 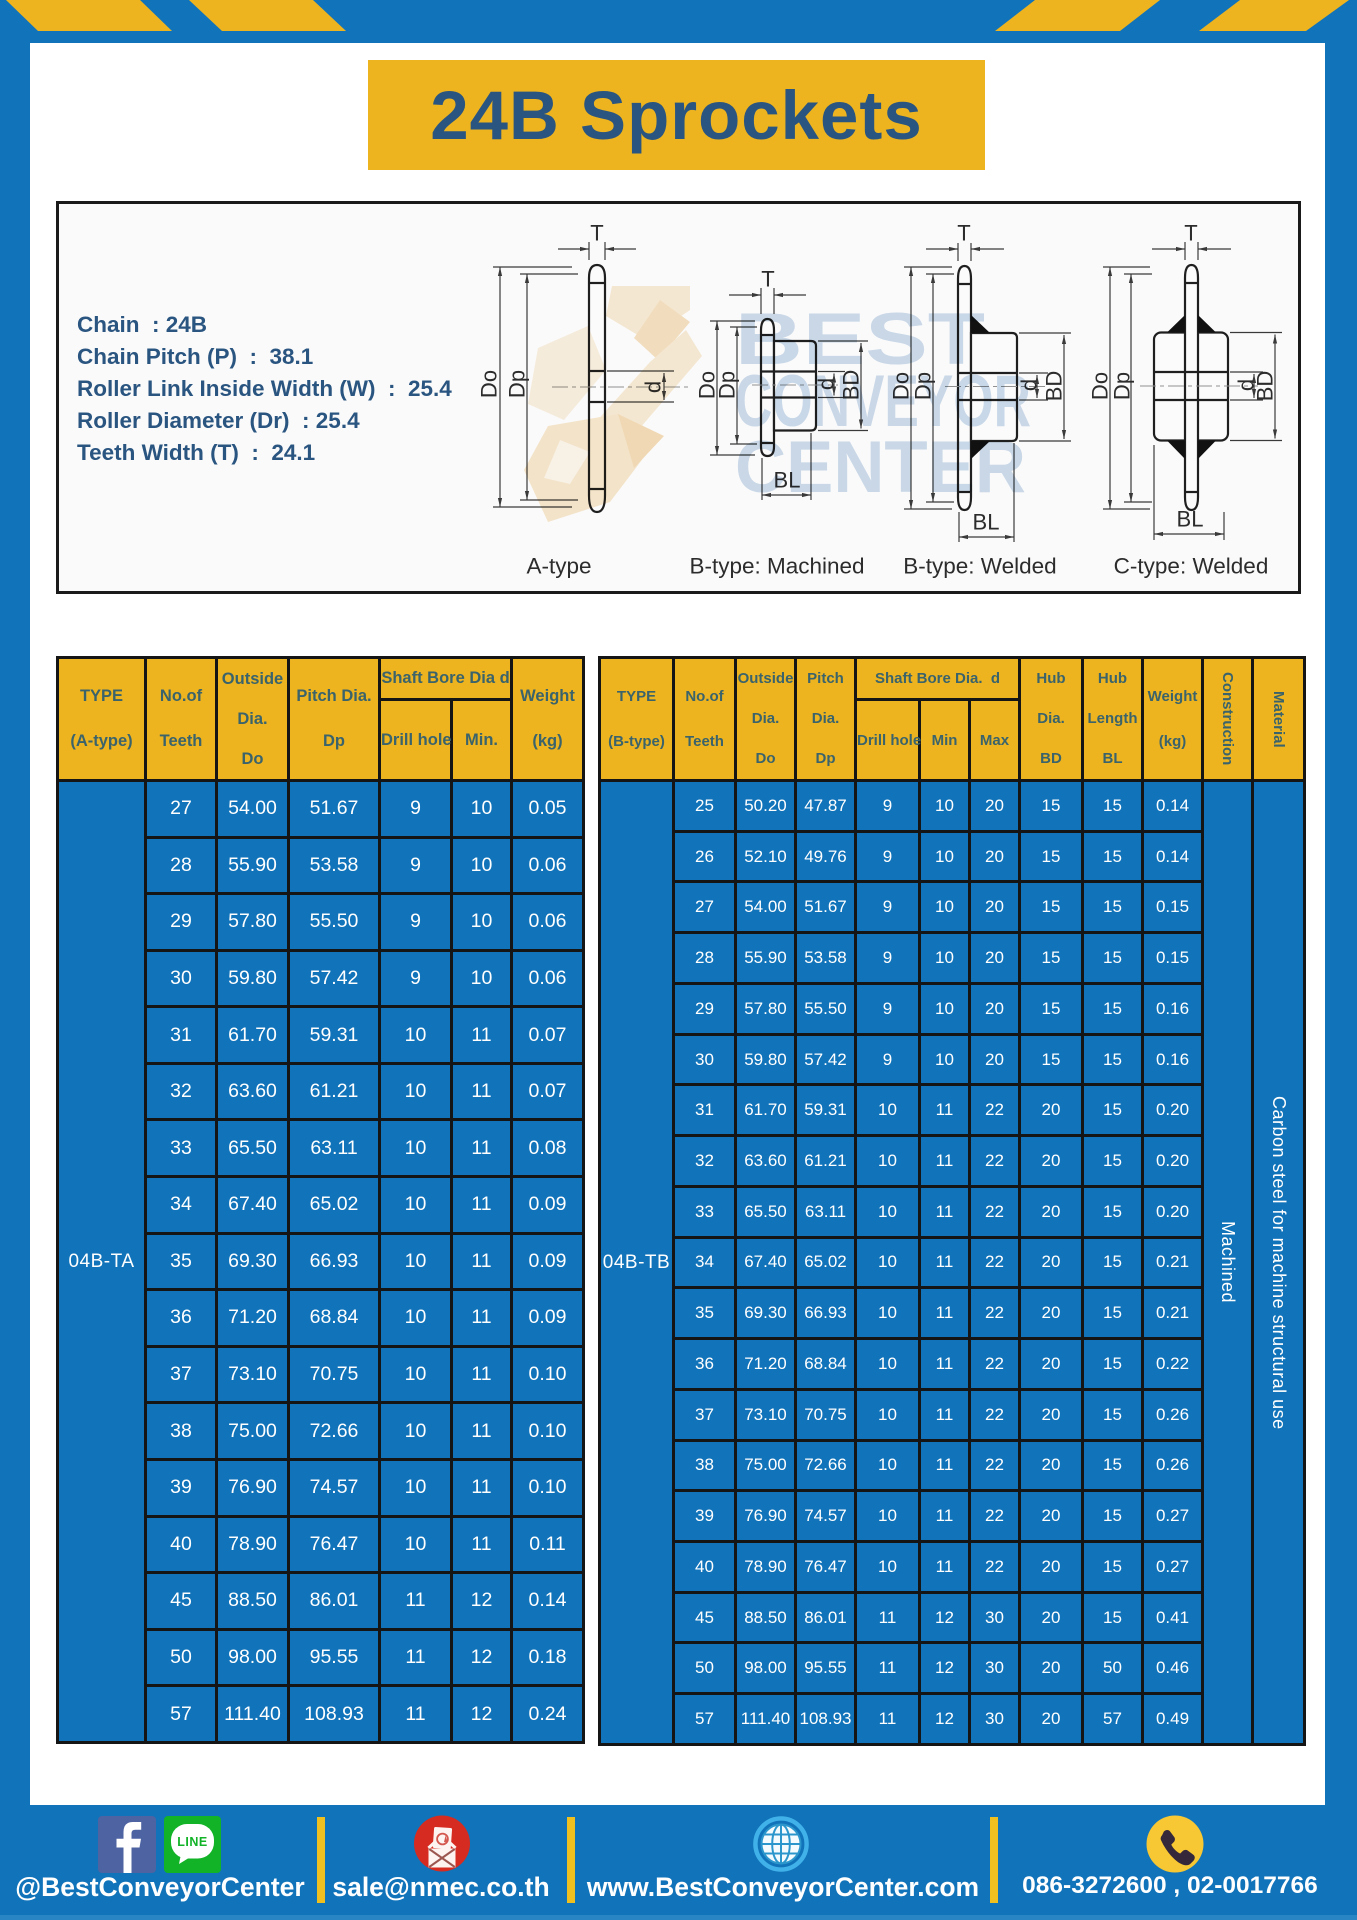 What do you see at coordinates (979, 566) in the screenshot?
I see `svg-text: B-type: Welded` at bounding box center [979, 566].